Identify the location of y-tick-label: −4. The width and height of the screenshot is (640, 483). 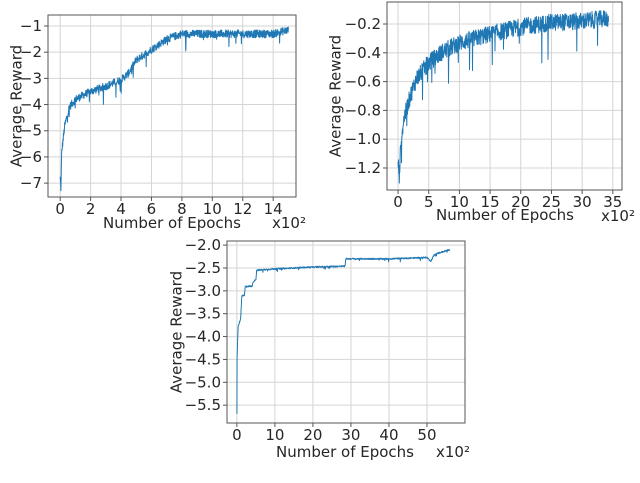
(31, 105).